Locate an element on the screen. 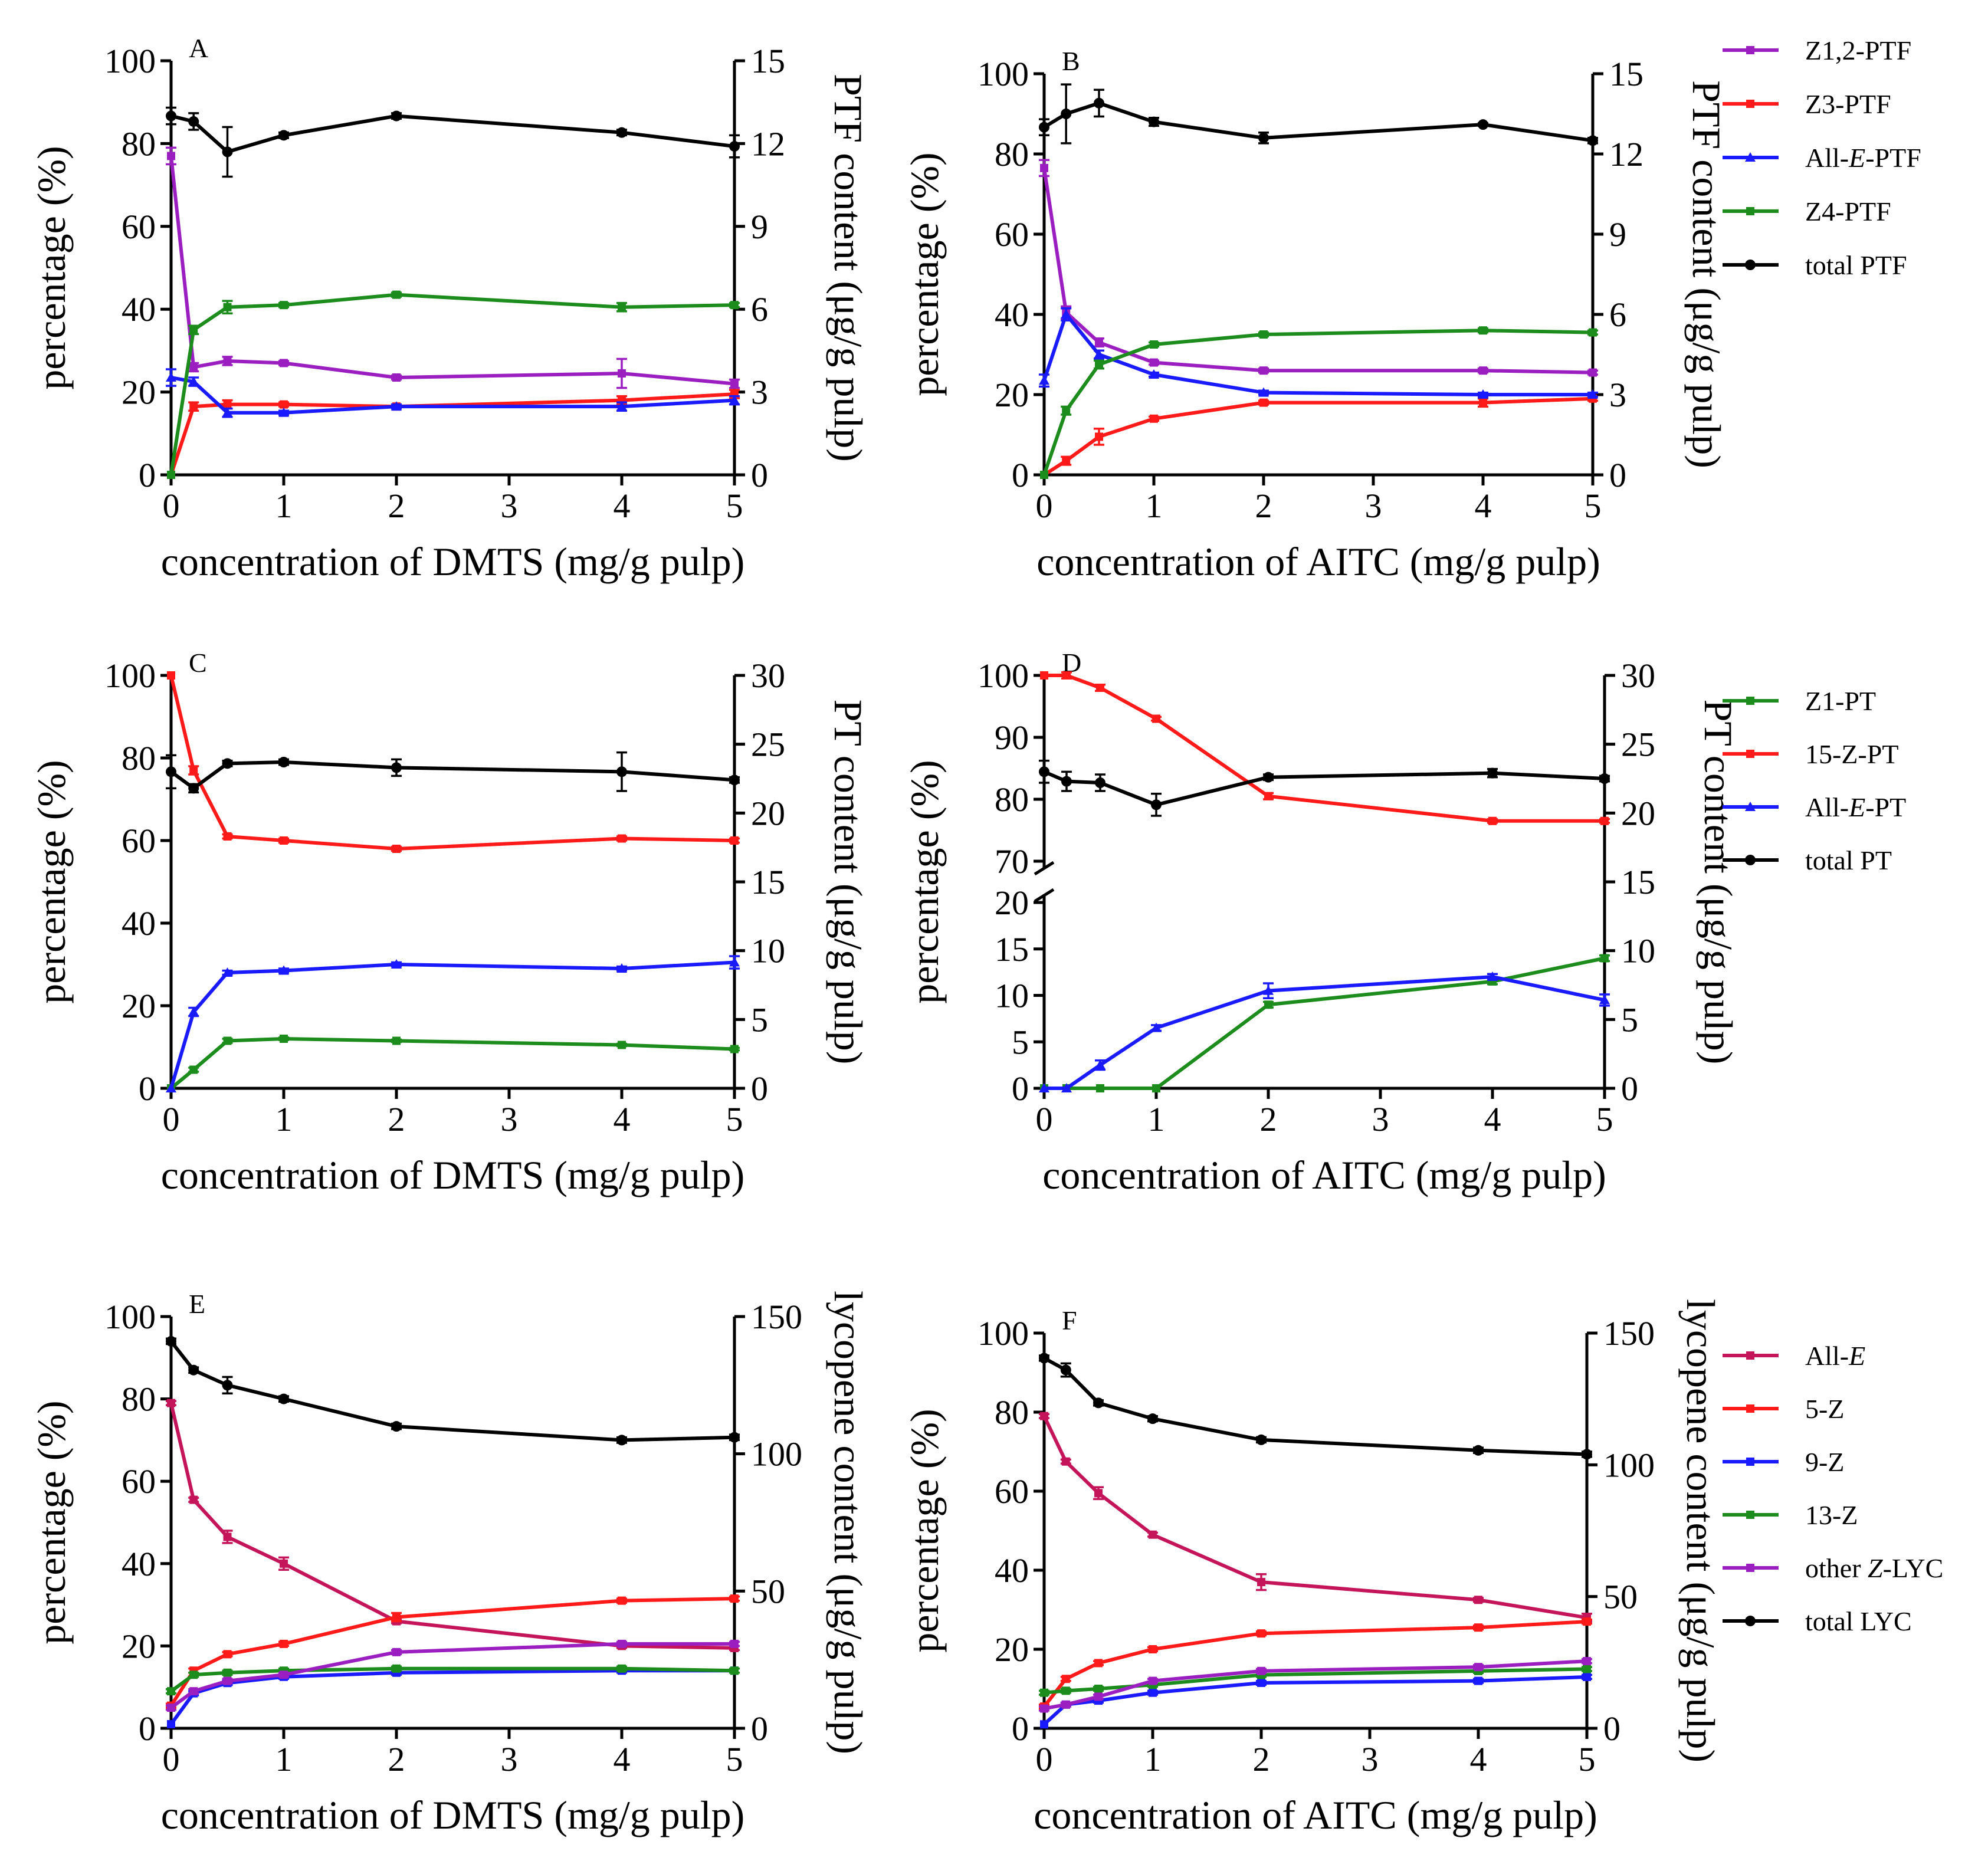 This screenshot has width=1988, height=1874. legend-label: Z1-PT is located at coordinates (1841, 701).